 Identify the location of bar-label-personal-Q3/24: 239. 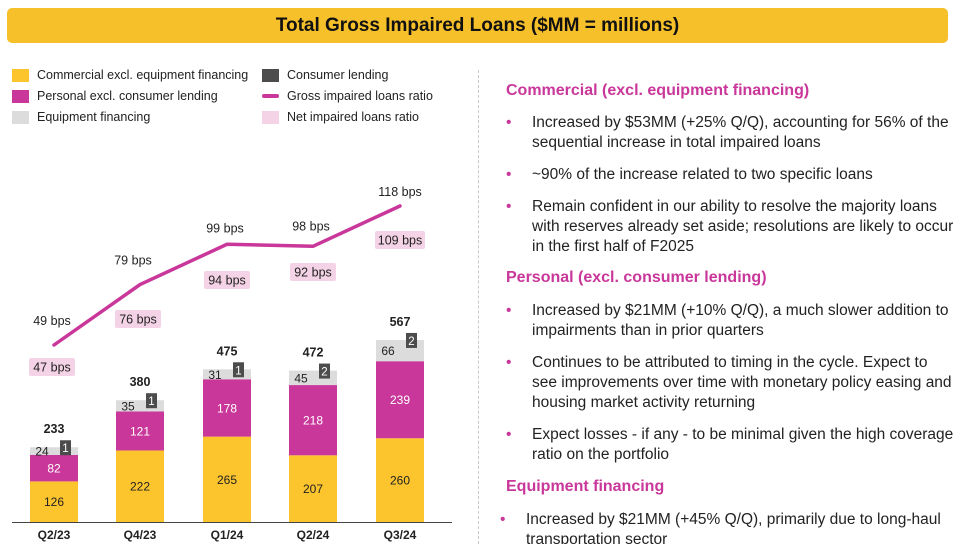
(400, 400).